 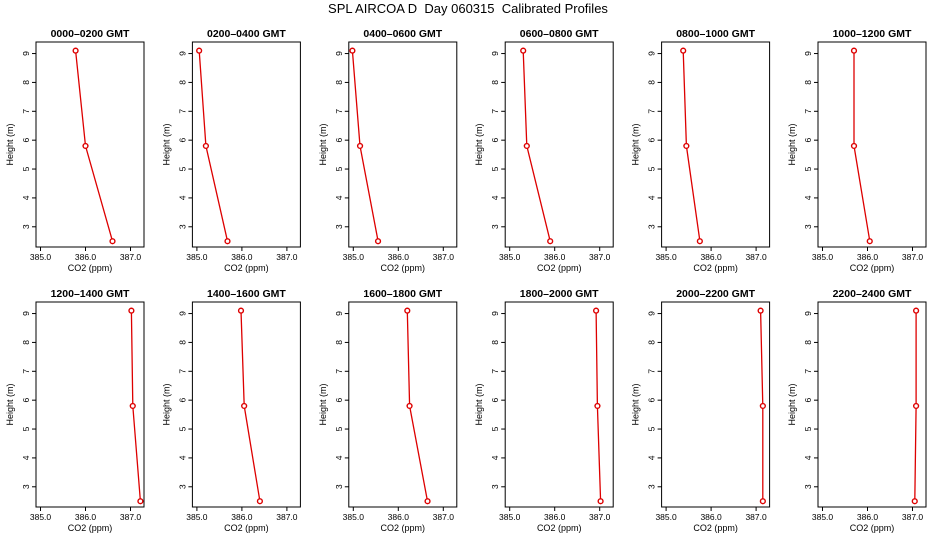 What do you see at coordinates (715, 34) in the screenshot?
I see `panel-title: 0800–1000 GMT` at bounding box center [715, 34].